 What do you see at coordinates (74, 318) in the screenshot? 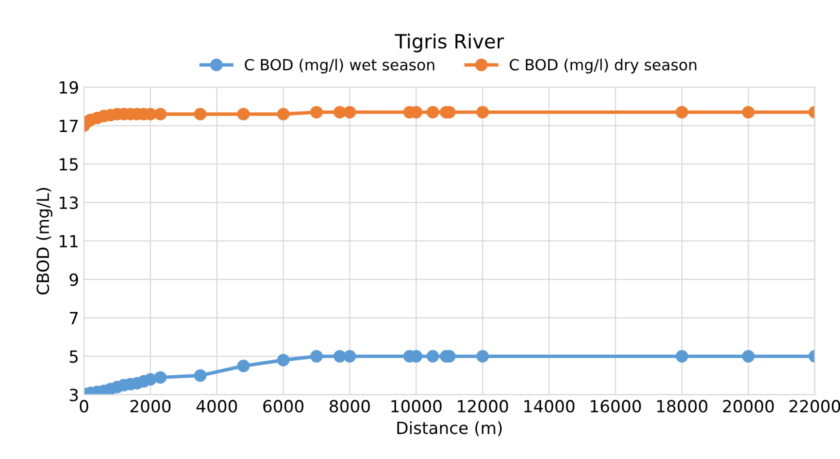
I see `y-tick-label: 7` at bounding box center [74, 318].